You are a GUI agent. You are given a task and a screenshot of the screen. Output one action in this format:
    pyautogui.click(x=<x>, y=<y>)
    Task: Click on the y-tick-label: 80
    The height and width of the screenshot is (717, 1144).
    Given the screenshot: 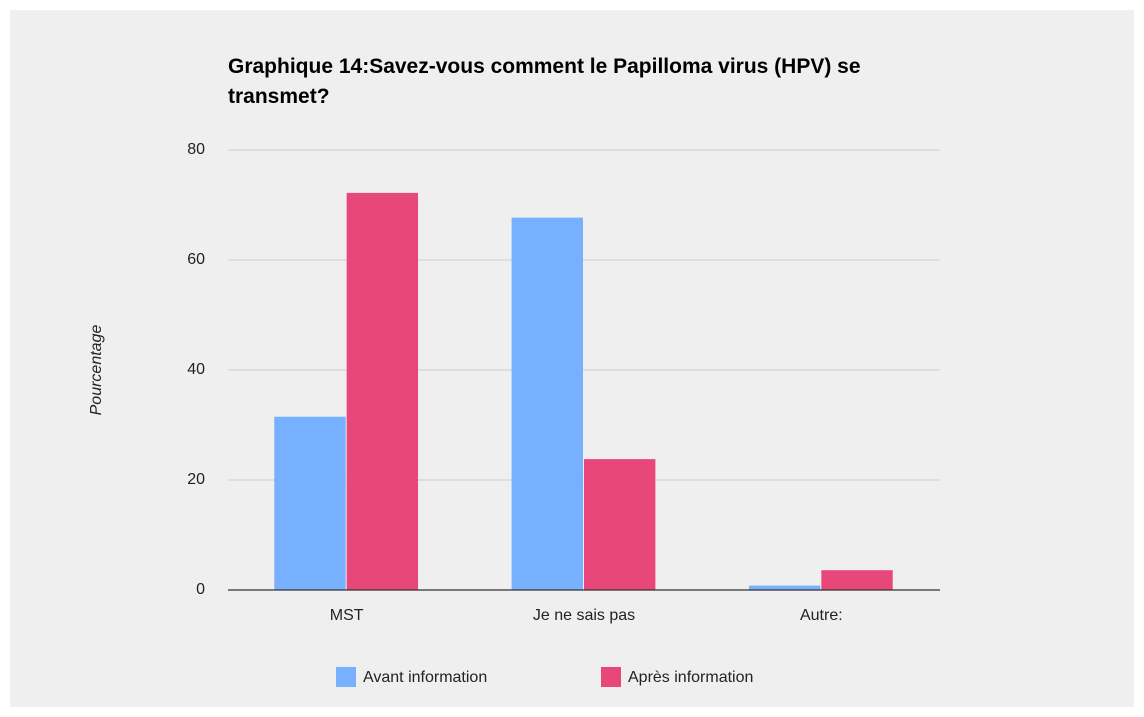 What is the action you would take?
    pyautogui.click(x=196, y=149)
    